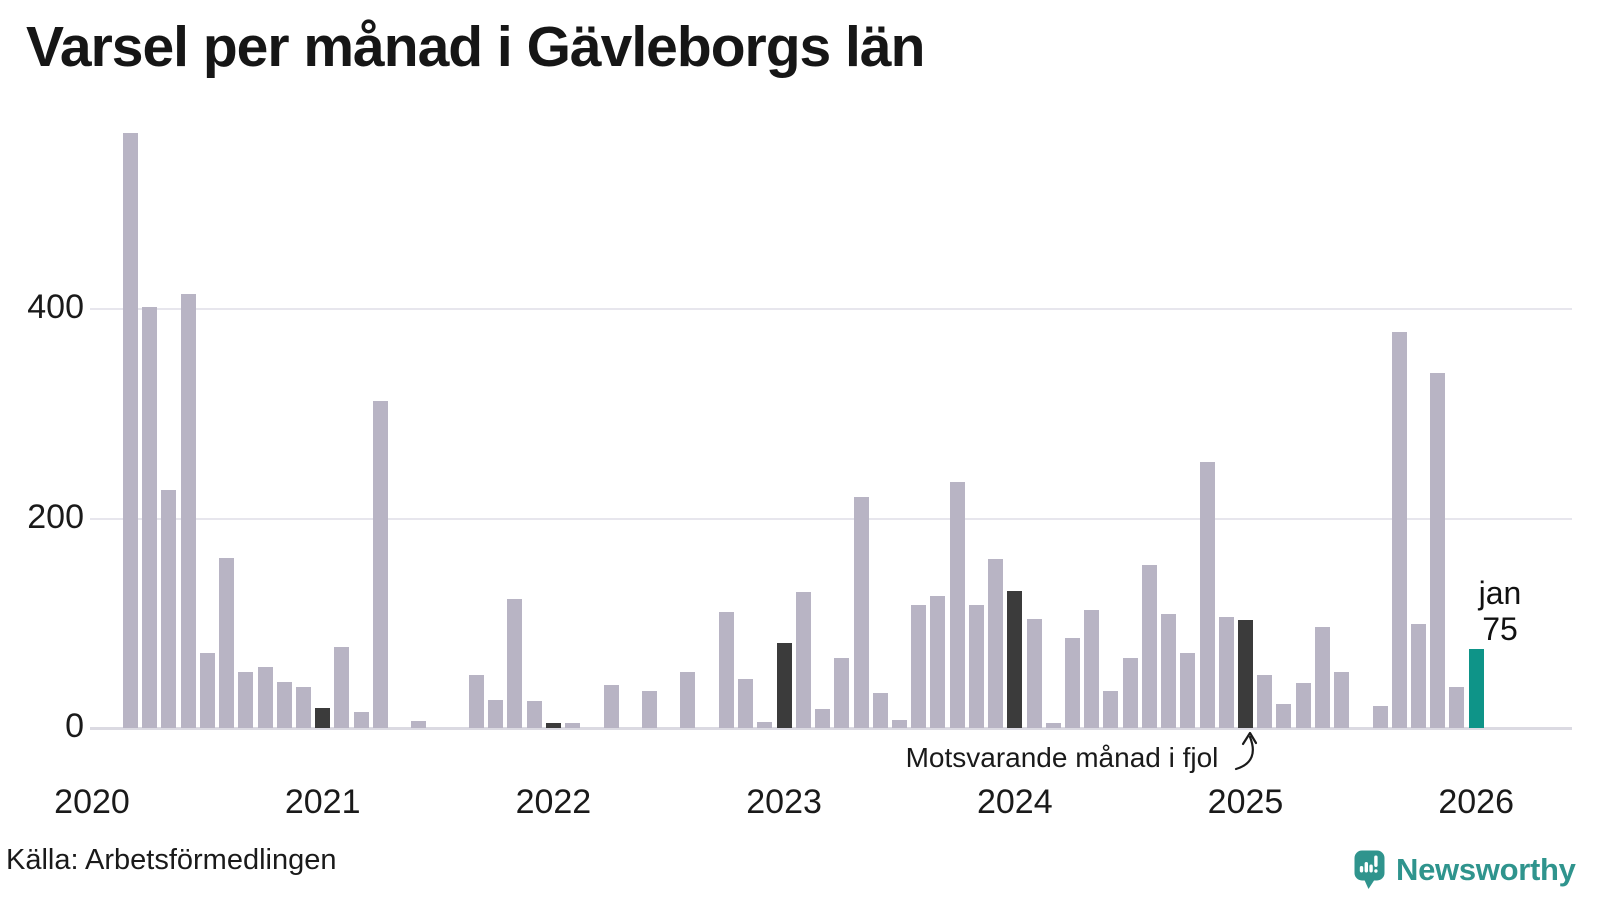  Describe the element at coordinates (1369, 869) in the screenshot. I see `newsworthy-logo-icon` at that location.